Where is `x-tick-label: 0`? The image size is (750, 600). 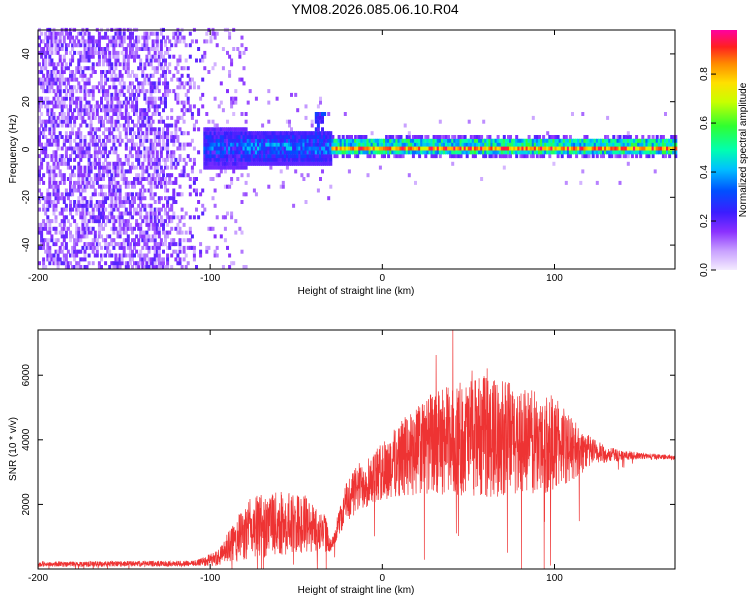
x-tick-label: 0 is located at coordinates (383, 578).